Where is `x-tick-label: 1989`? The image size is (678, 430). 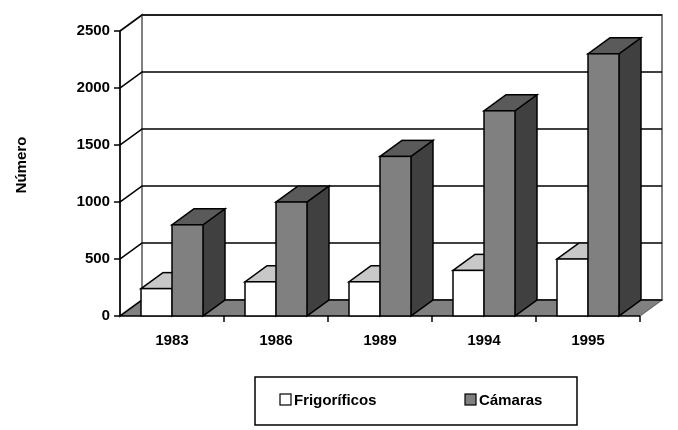 x-tick-label: 1989 is located at coordinates (379, 340).